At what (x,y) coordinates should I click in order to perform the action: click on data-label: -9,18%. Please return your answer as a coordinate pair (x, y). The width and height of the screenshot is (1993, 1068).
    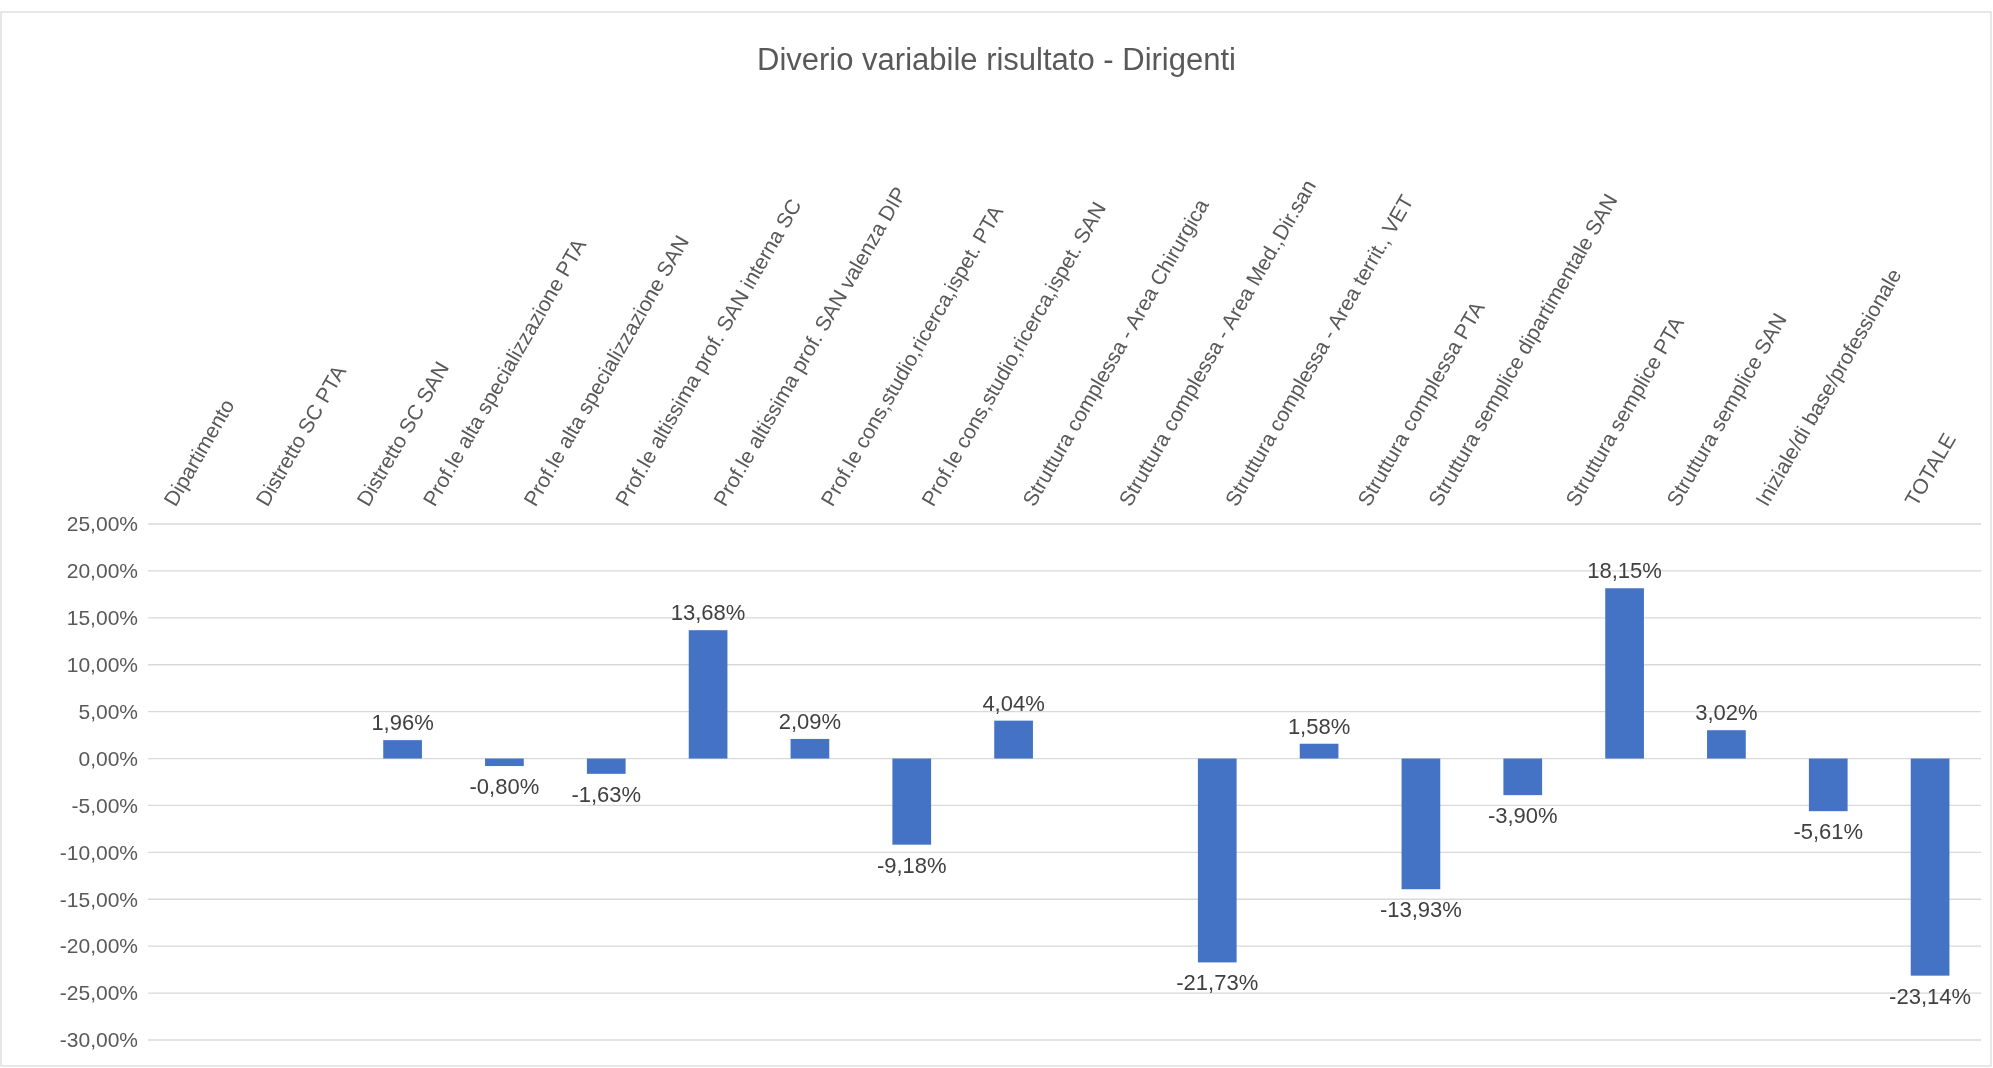
    Looking at the image, I should click on (911, 865).